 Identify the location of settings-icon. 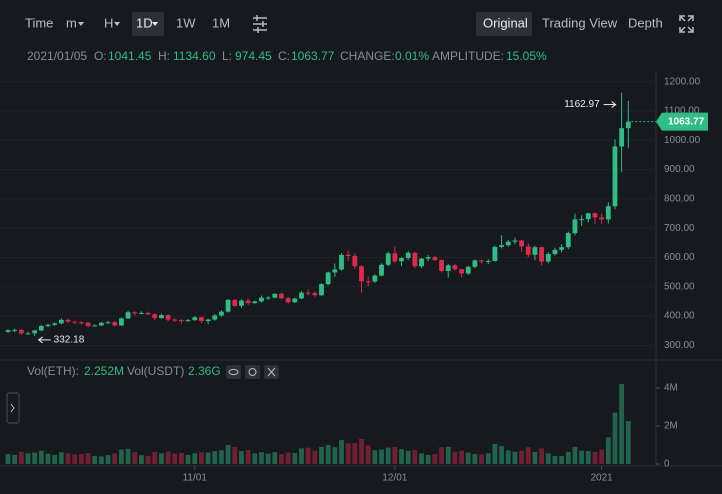
(260, 24).